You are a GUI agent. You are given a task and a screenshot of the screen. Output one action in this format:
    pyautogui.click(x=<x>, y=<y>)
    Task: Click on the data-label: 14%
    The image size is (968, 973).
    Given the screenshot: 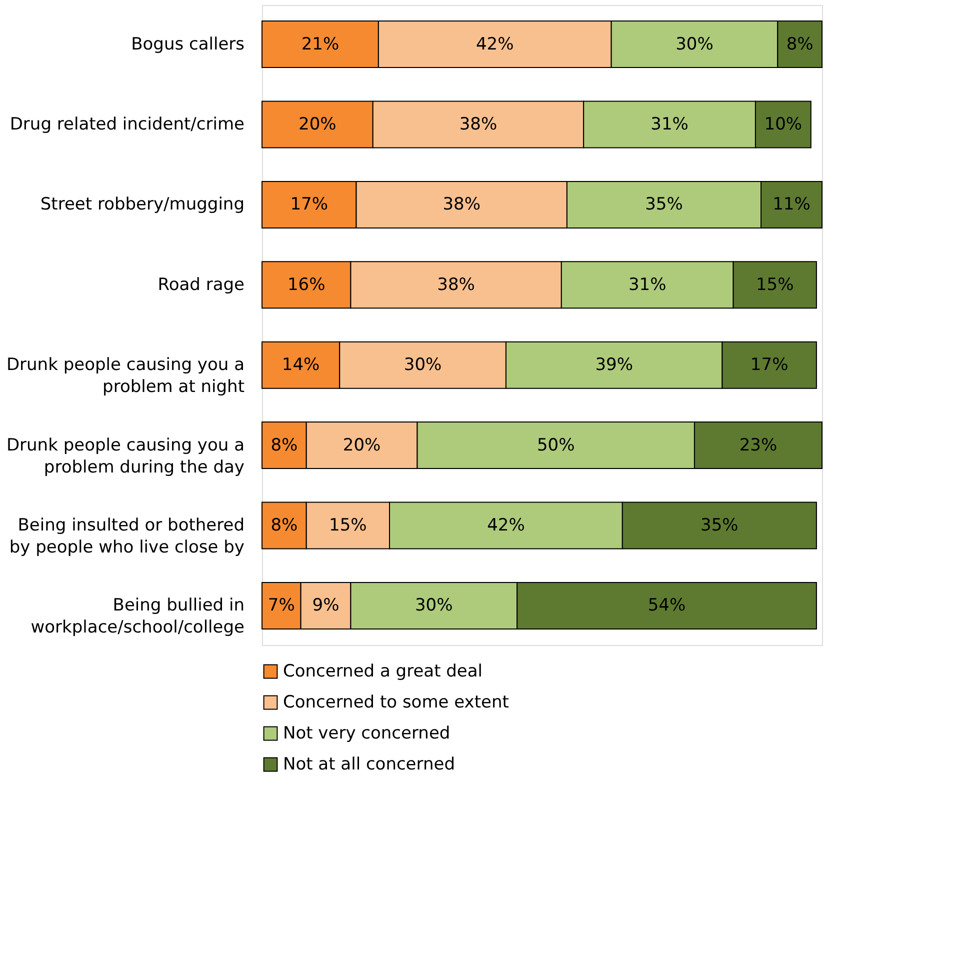 What is the action you would take?
    pyautogui.click(x=301, y=365)
    